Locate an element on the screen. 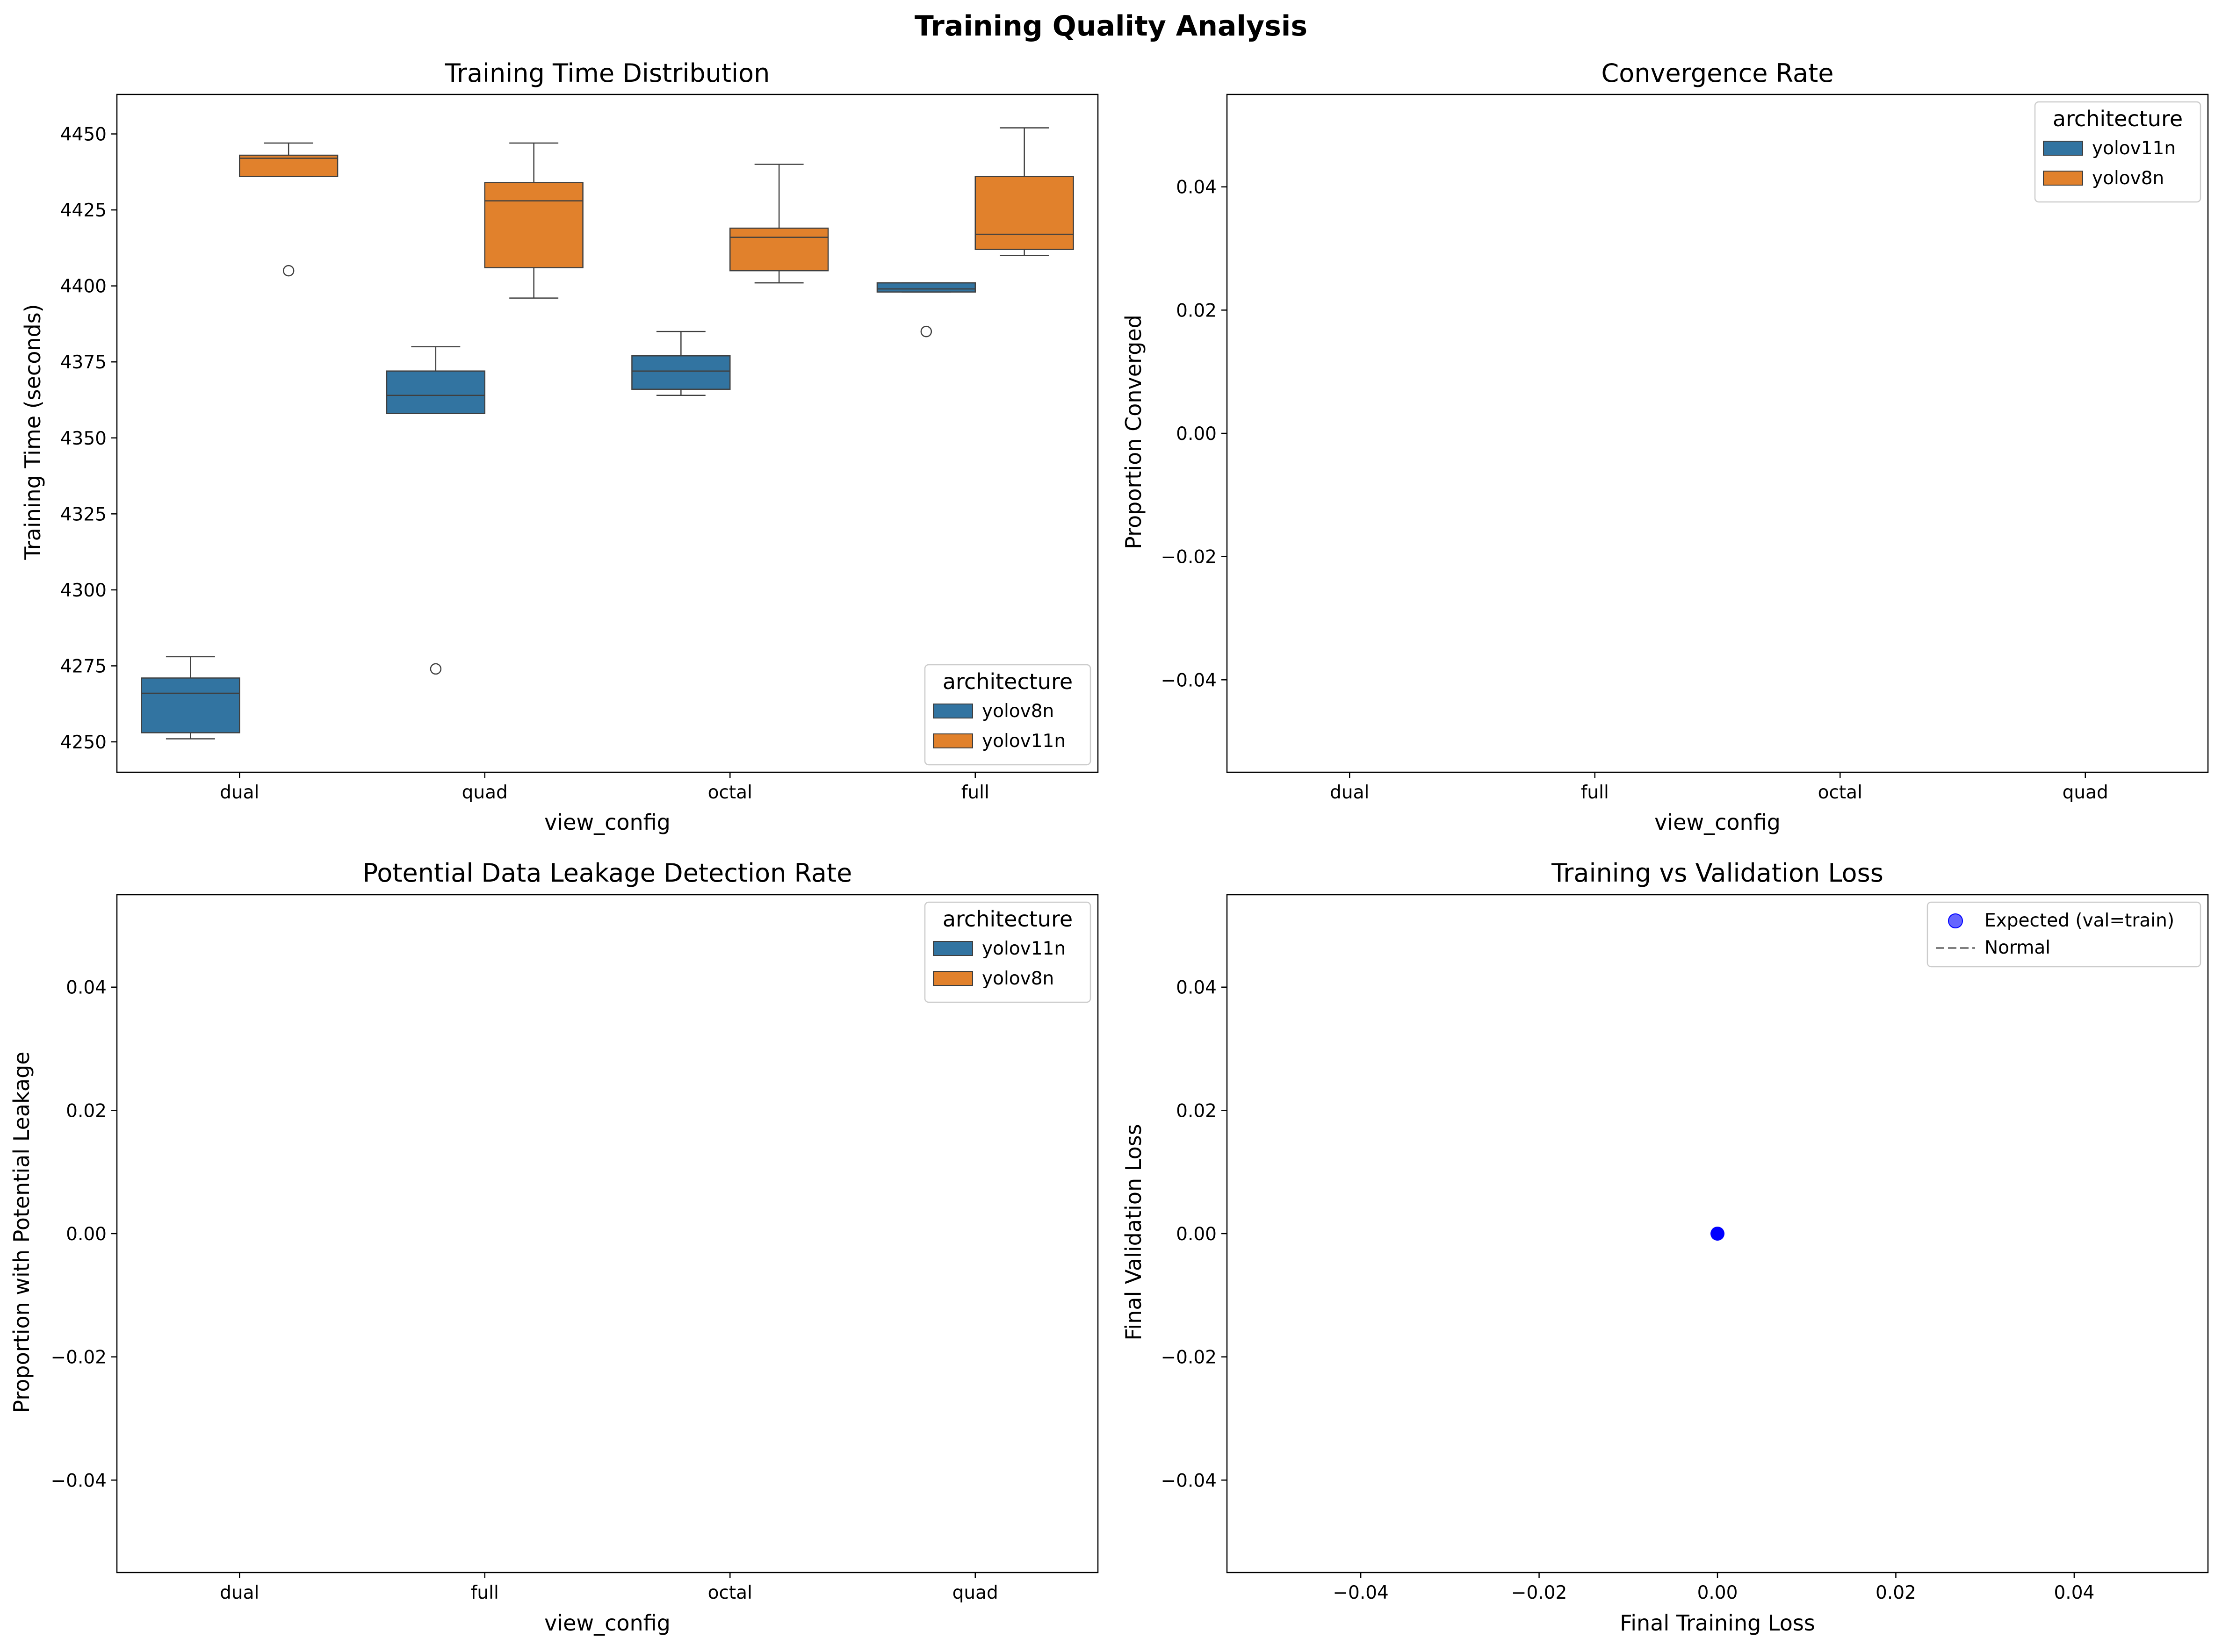 The image size is (2222, 1652). legend-entry: Expected (val=train) is located at coordinates (2079, 921).